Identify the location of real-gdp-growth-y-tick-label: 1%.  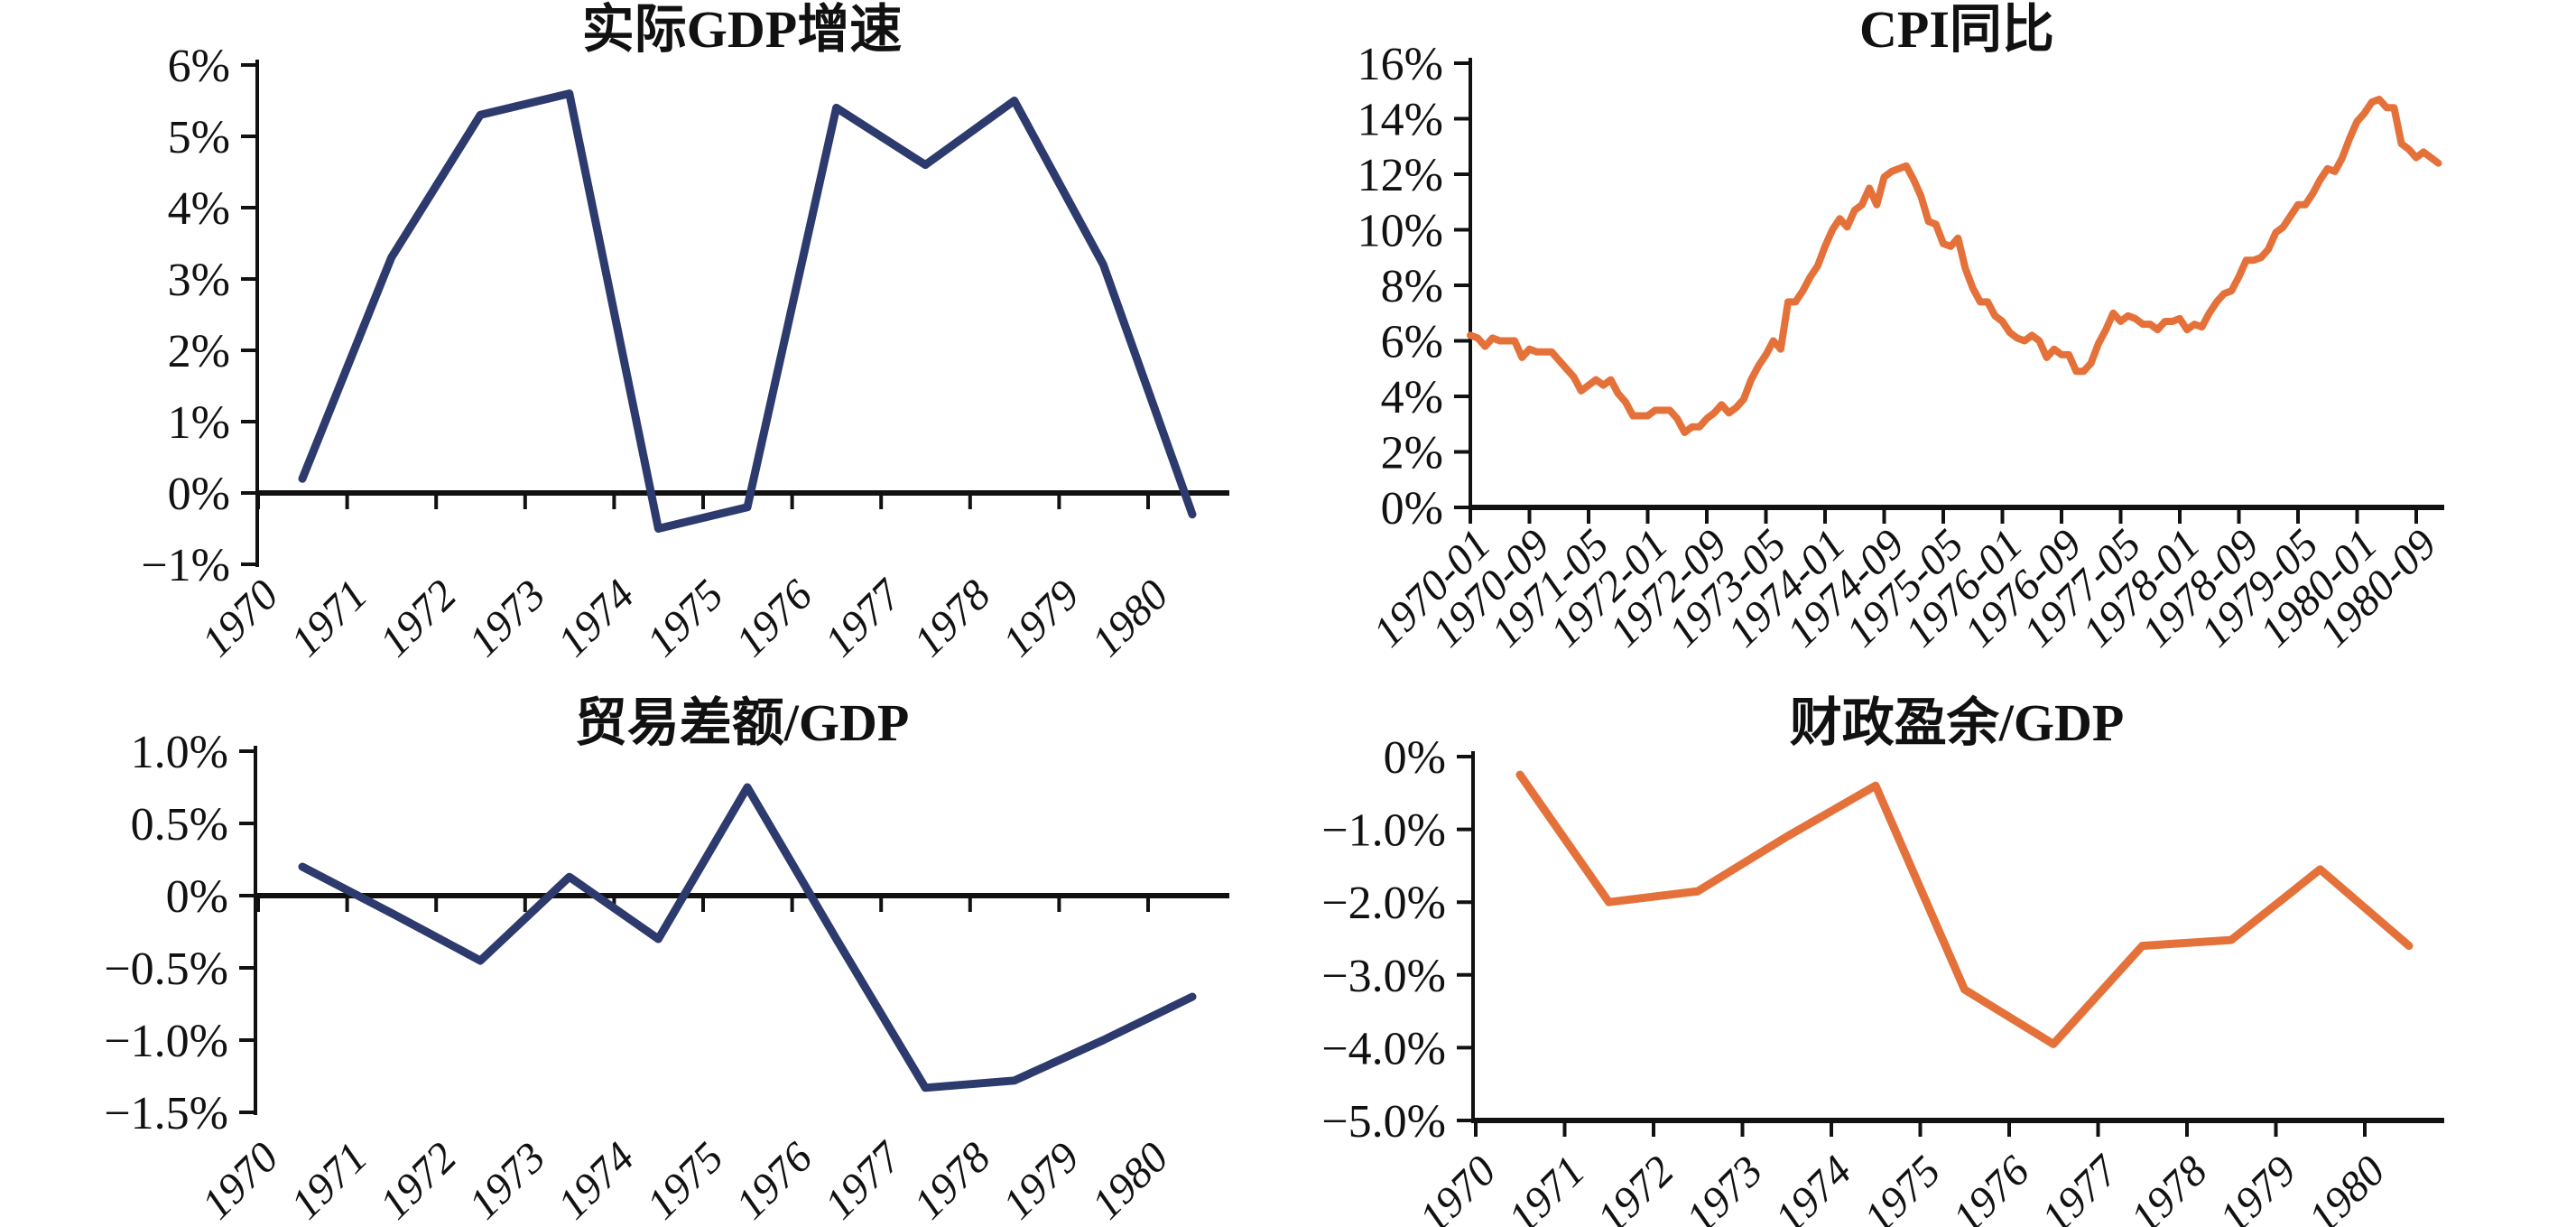
(199, 423).